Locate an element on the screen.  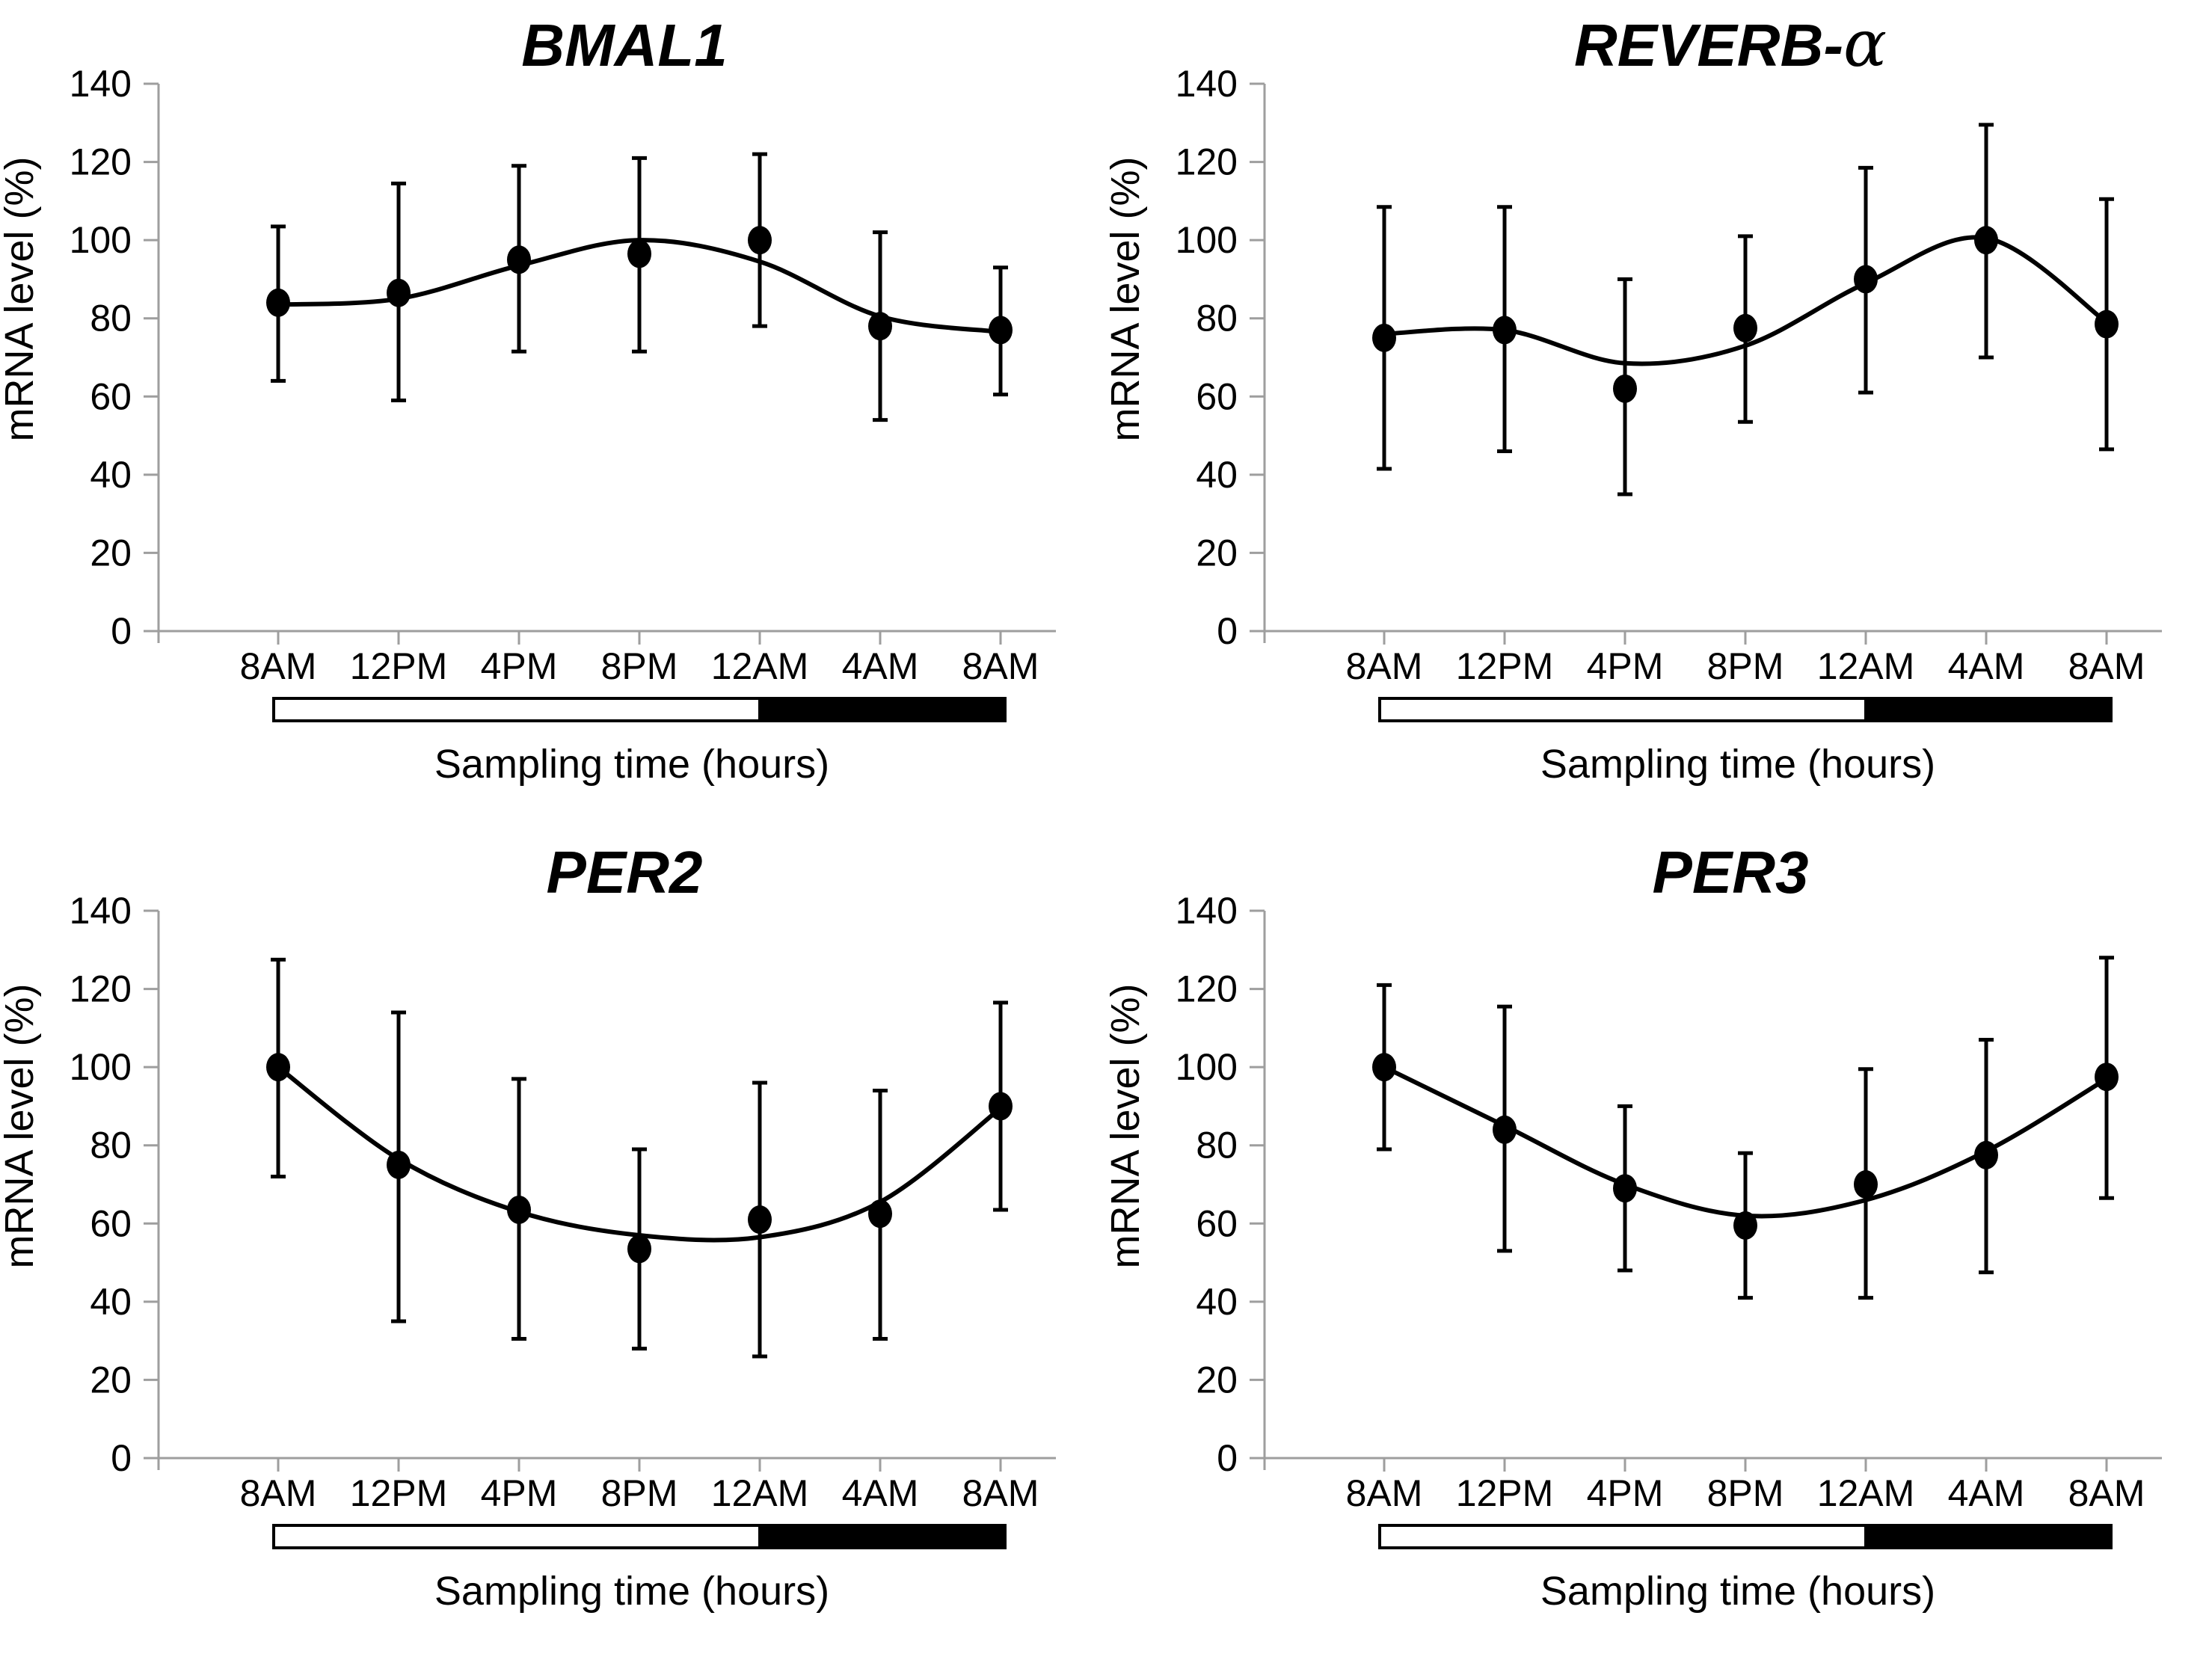
panel-title: REVERB-α is located at coordinates (1730, 44).